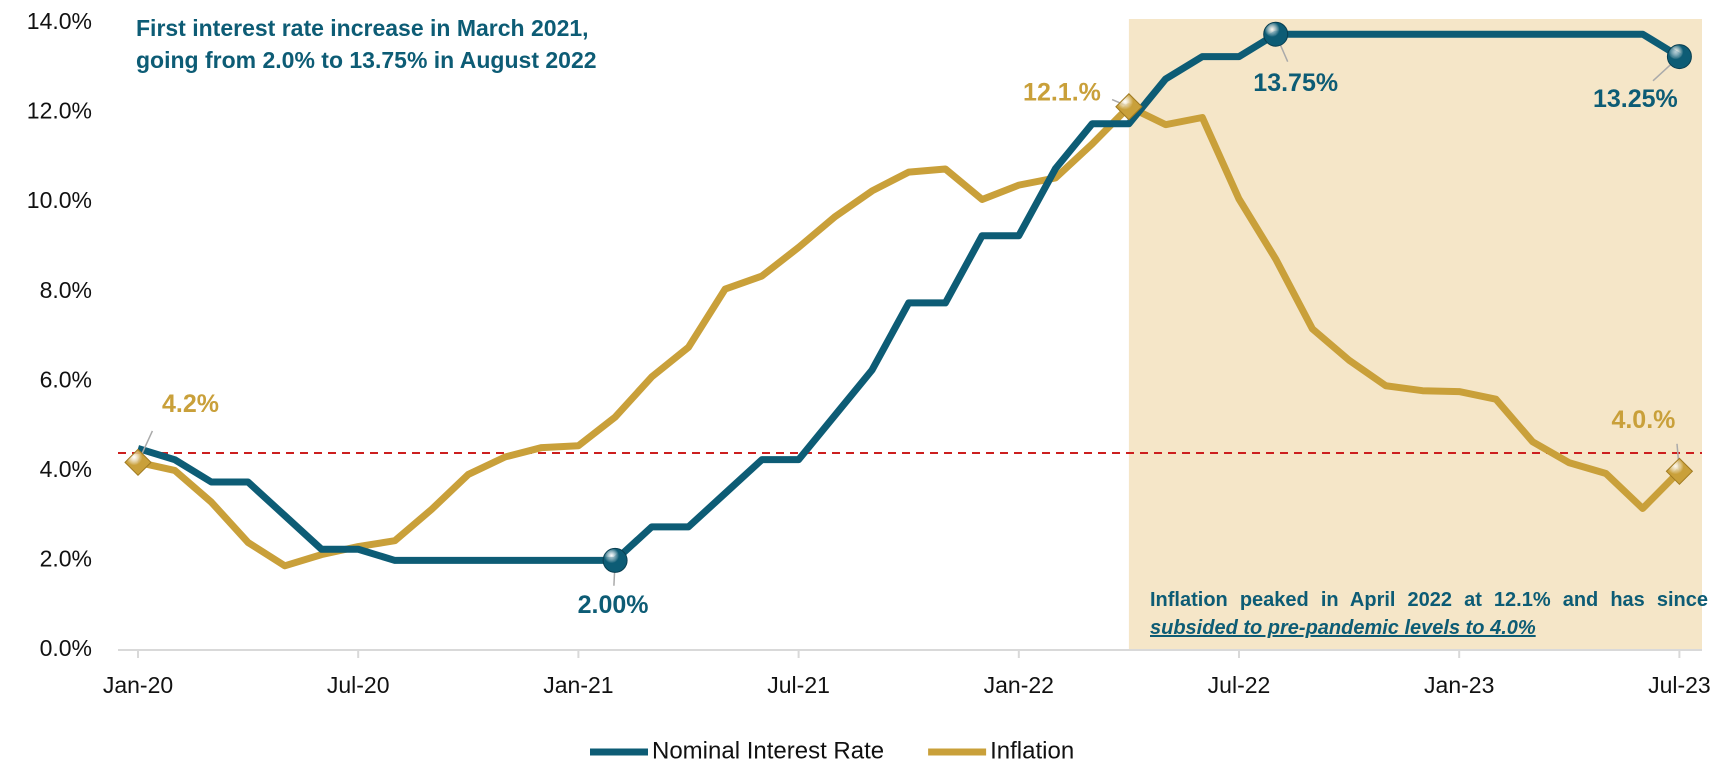 This screenshot has width=1731, height=774. What do you see at coordinates (59, 200) in the screenshot?
I see `y-tick-label: 10.0%` at bounding box center [59, 200].